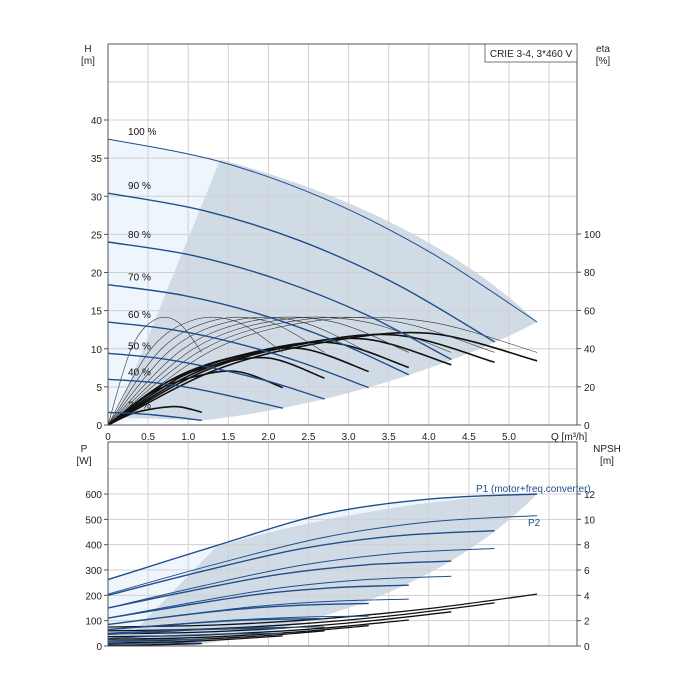 This screenshot has width=700, height=700. I want to click on title-box-text: CRIE 3-4, 3*460 V, so click(531, 54).